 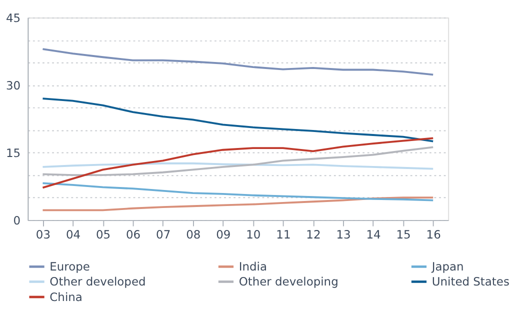 I want to click on x-tick-label: 12, so click(x=313, y=235).